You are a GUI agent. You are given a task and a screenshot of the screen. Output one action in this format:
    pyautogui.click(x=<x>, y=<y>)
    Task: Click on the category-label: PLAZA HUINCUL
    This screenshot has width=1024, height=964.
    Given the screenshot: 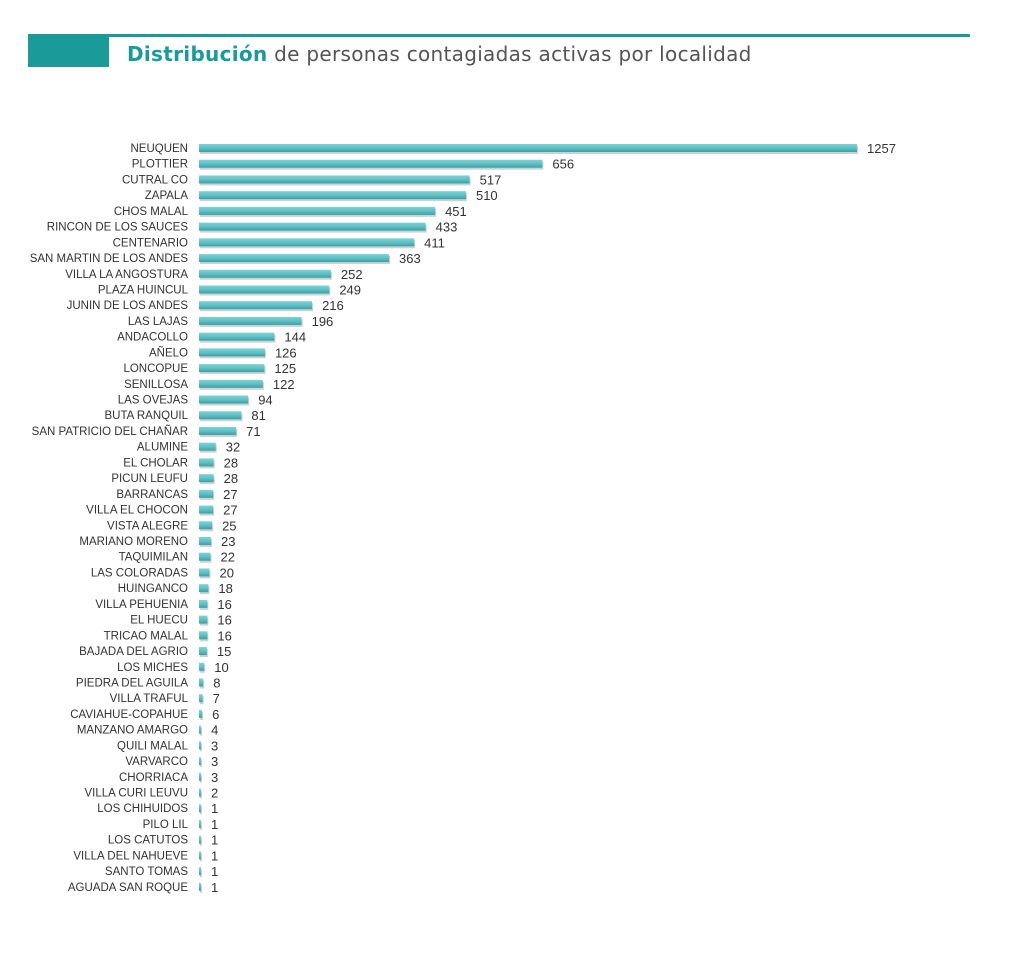 What is the action you would take?
    pyautogui.click(x=143, y=290)
    